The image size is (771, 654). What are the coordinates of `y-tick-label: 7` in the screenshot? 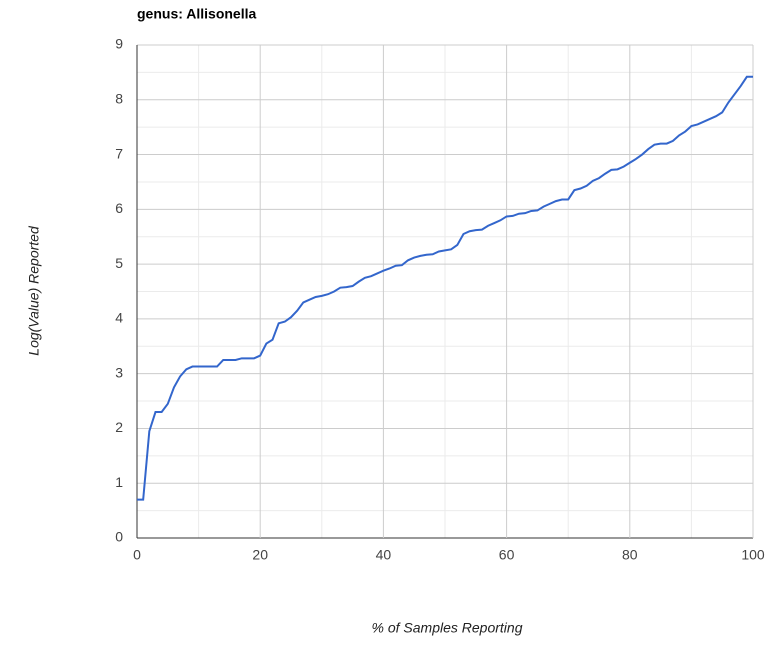 It's located at (119, 153).